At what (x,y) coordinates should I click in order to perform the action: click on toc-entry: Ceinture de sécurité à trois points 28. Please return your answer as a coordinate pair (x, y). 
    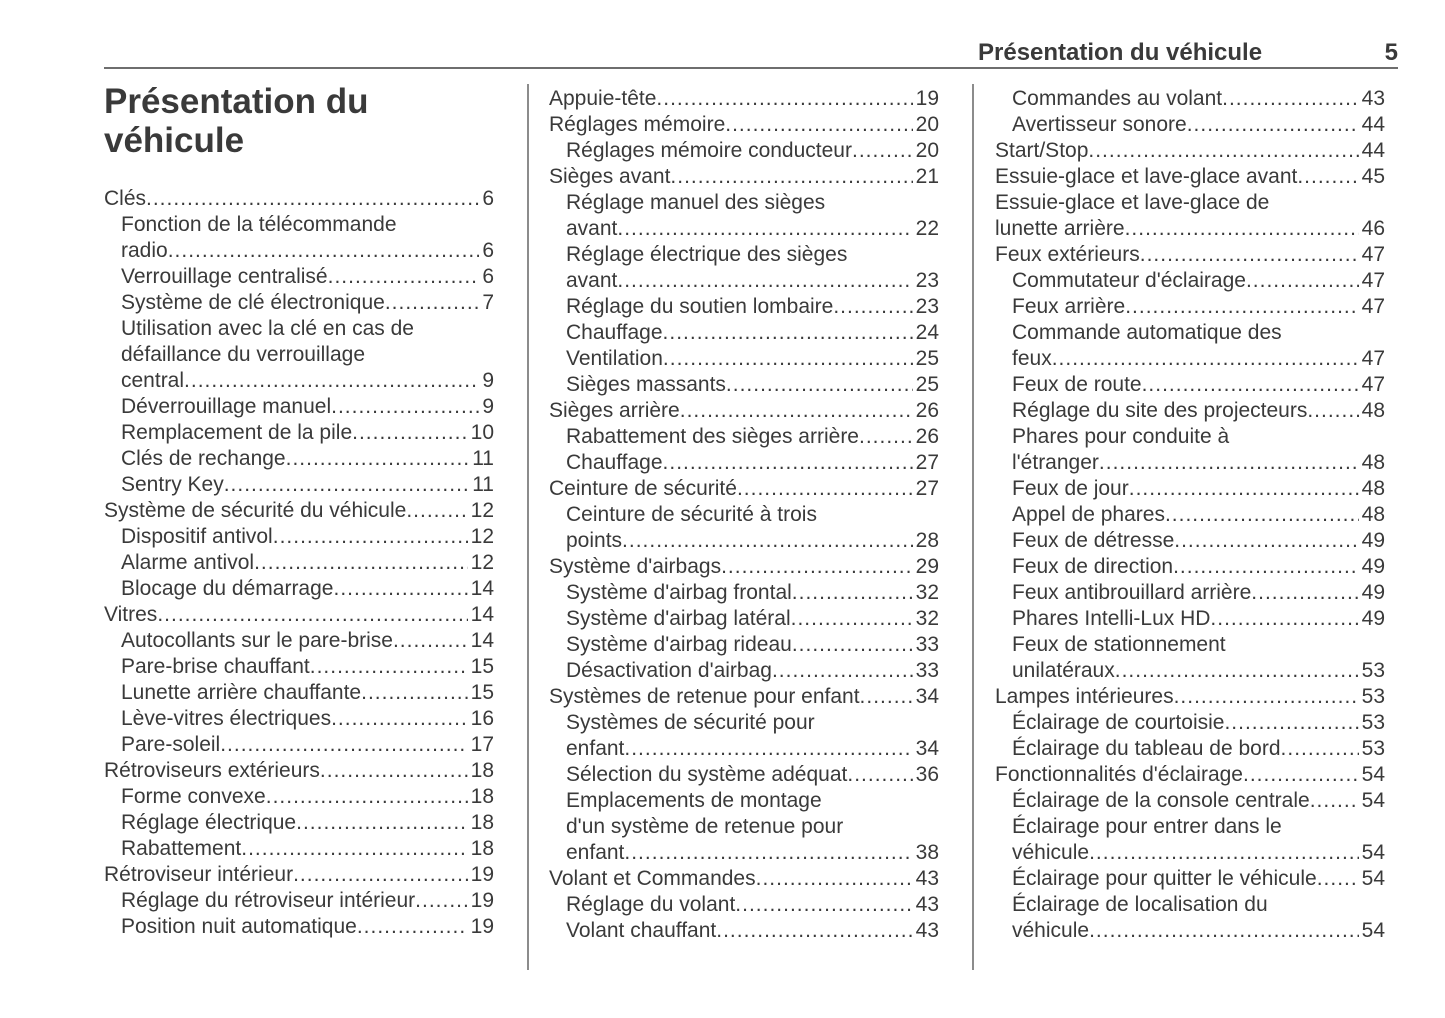
    Looking at the image, I should click on (744, 528).